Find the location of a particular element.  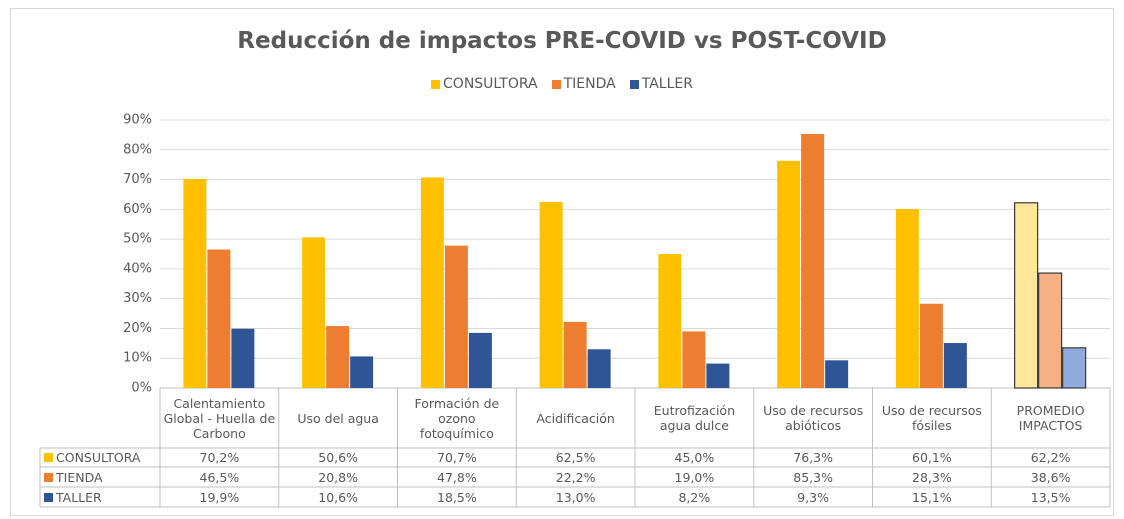

data-label: 38,6% is located at coordinates (1050, 477).